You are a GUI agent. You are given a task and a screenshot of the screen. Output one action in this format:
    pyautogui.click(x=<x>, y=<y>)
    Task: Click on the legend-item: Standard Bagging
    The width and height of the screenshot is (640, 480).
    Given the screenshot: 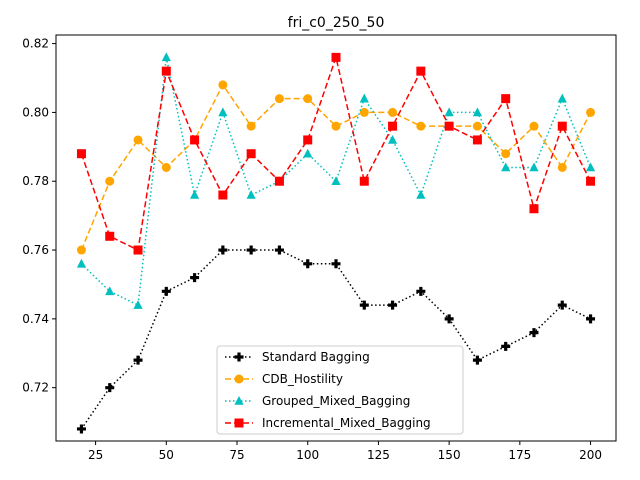 What is the action you would take?
    pyautogui.click(x=297, y=357)
    